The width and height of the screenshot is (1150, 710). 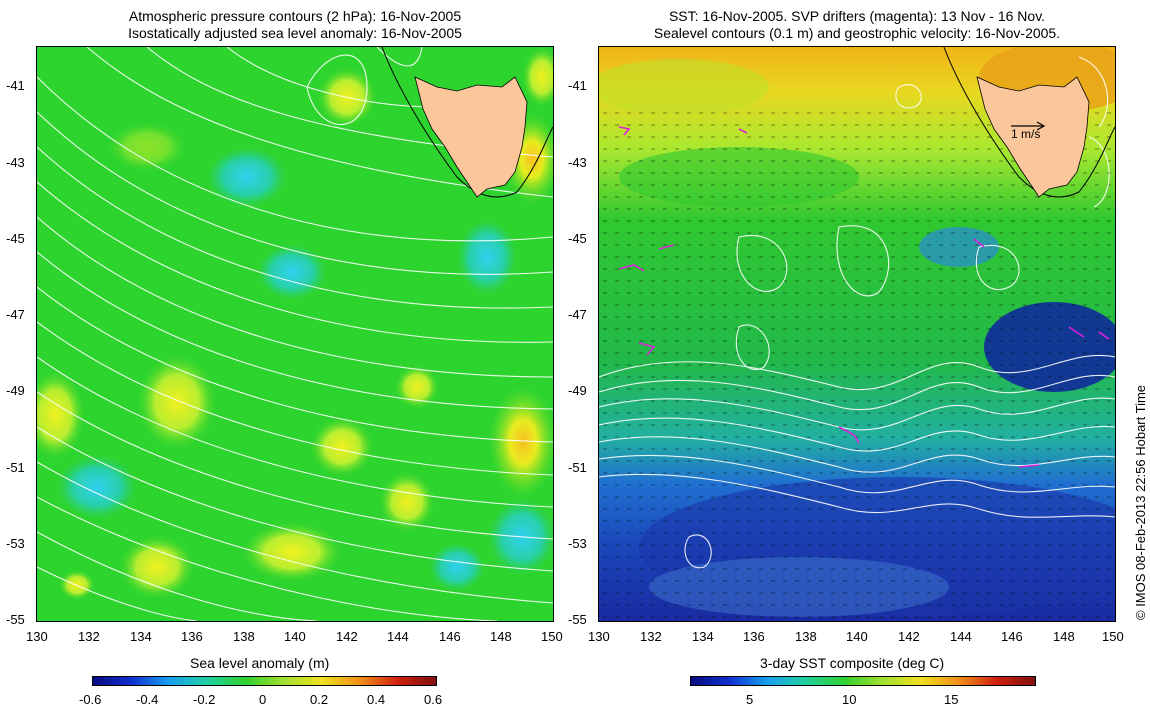 What do you see at coordinates (15, 85) in the screenshot?
I see `left-lat-tick: -41` at bounding box center [15, 85].